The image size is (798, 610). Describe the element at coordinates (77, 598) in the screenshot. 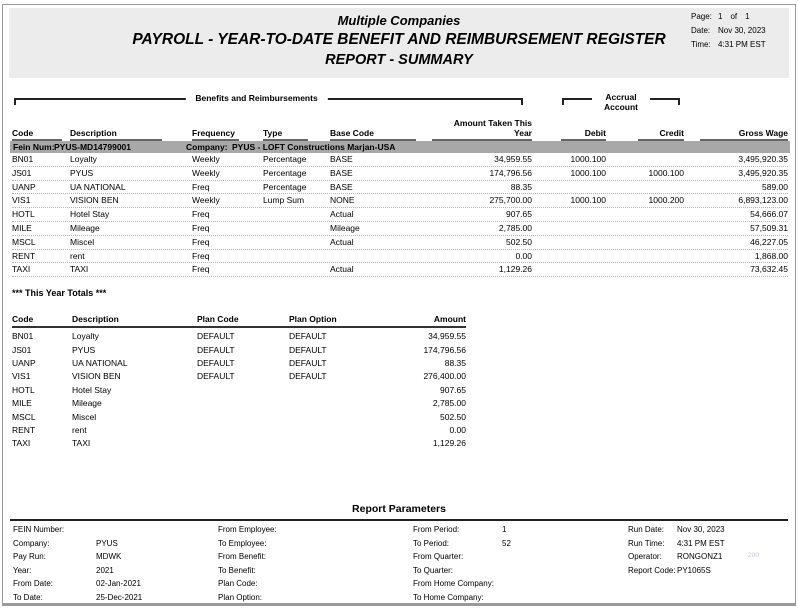

I see `parameter-row: To Date: 25-Dec-2021` at that location.